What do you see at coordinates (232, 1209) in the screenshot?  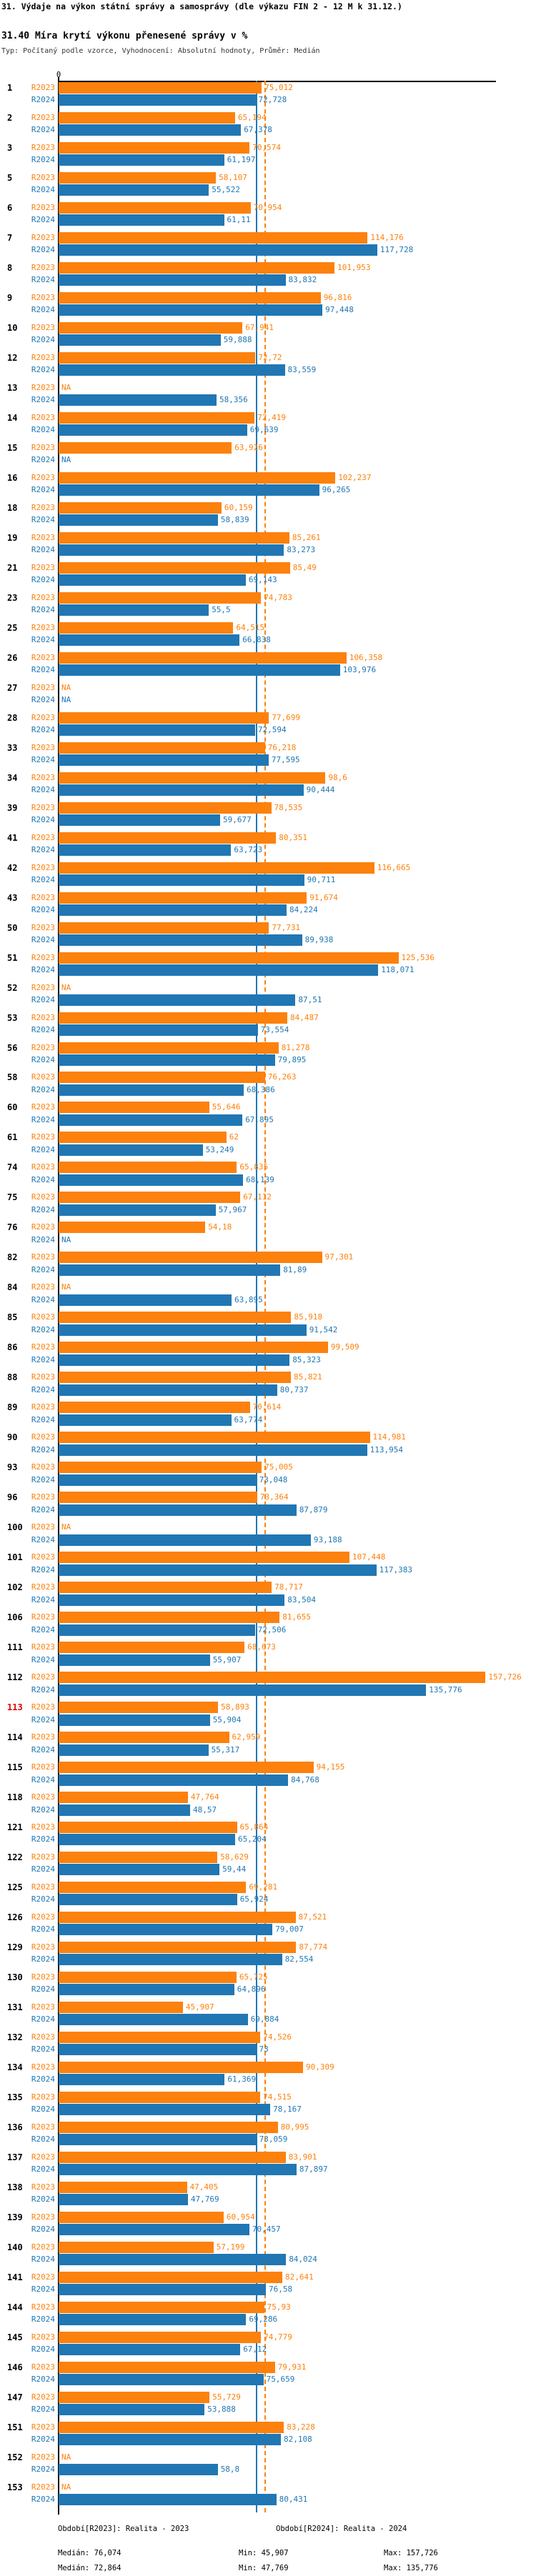 I see `bar-value-label: 57,967` at bounding box center [232, 1209].